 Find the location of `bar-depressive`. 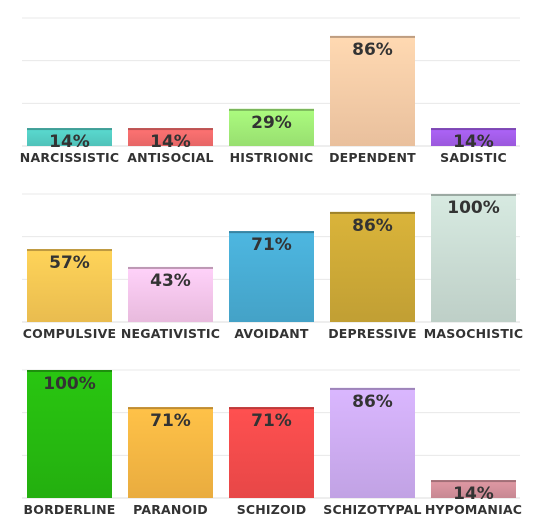

bar-depressive is located at coordinates (372, 266).